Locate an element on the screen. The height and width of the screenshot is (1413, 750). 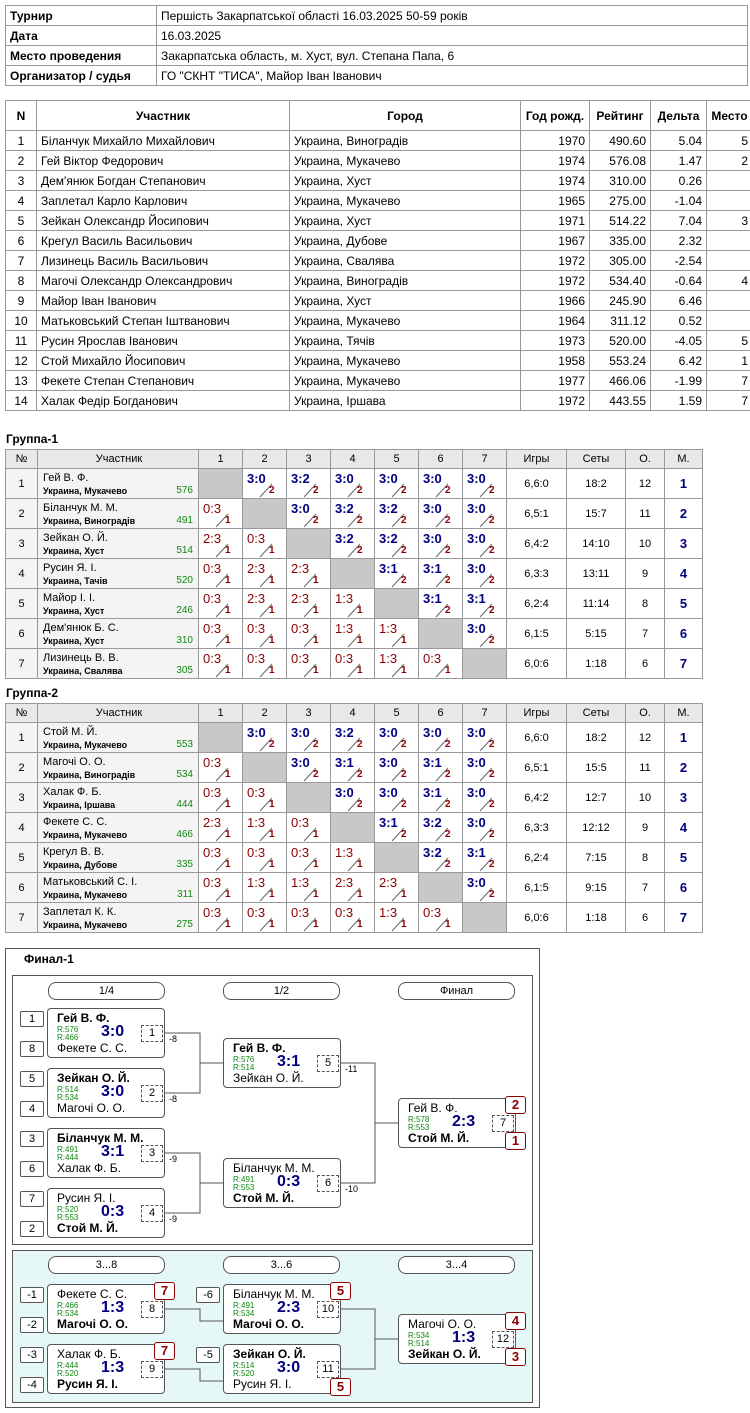
round-label: 1/2 is located at coordinates (281, 991).